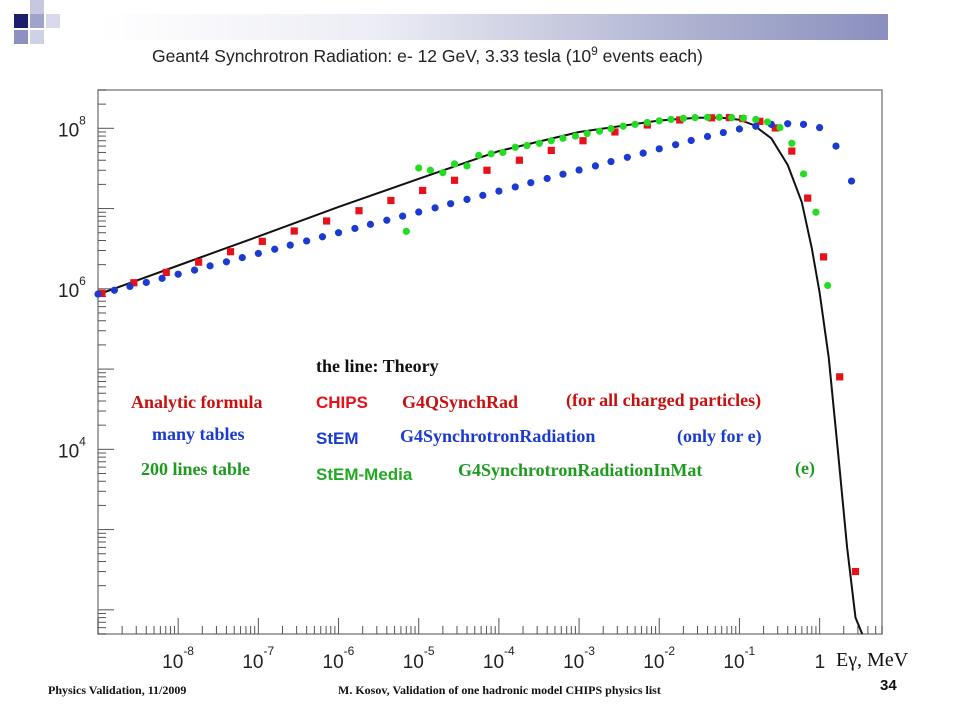 The image size is (960, 720). I want to click on corner-square-mid2, so click(21, 37).